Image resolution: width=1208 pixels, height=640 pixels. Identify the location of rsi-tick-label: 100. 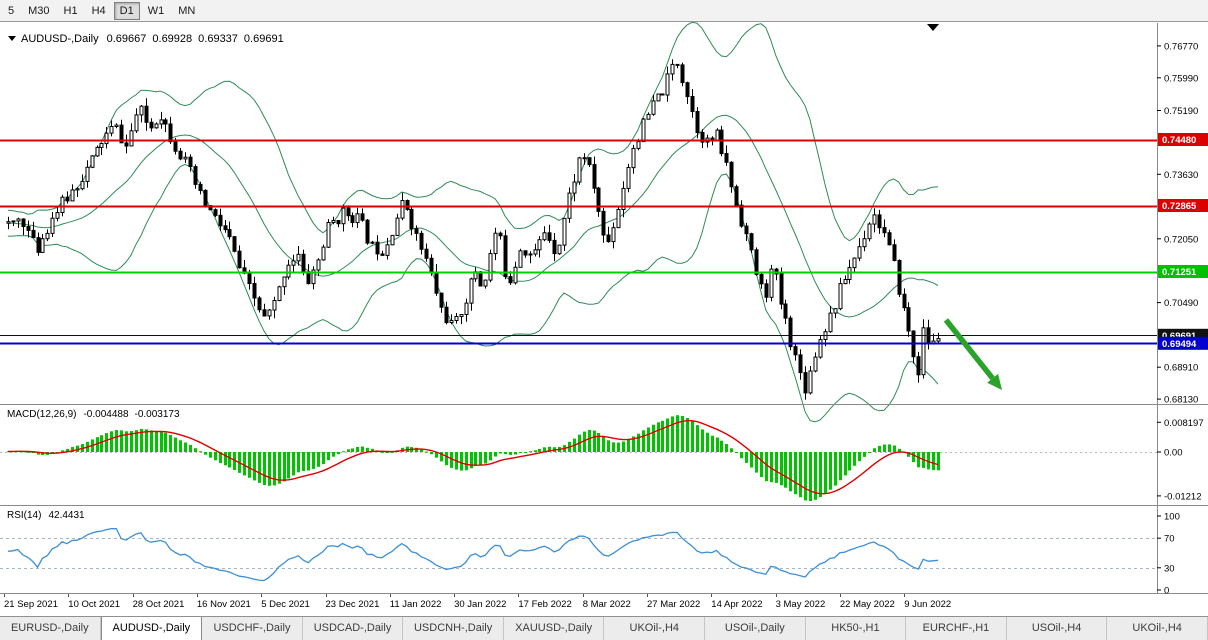
(1172, 517).